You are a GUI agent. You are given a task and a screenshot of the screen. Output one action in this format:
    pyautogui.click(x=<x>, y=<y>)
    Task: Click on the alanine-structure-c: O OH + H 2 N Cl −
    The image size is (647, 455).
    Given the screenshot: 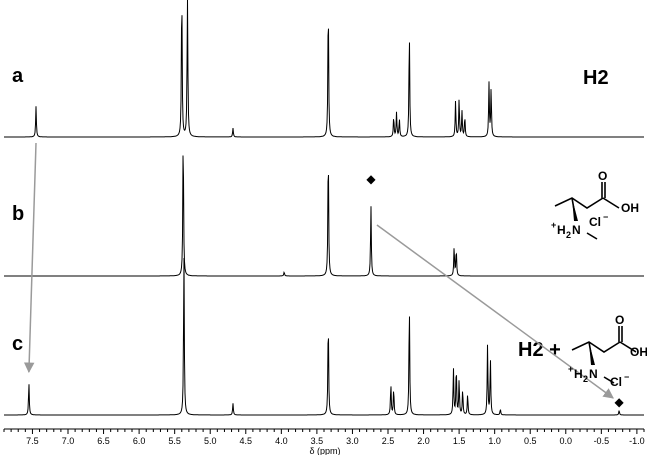 What is the action you would take?
    pyautogui.click(x=607, y=351)
    